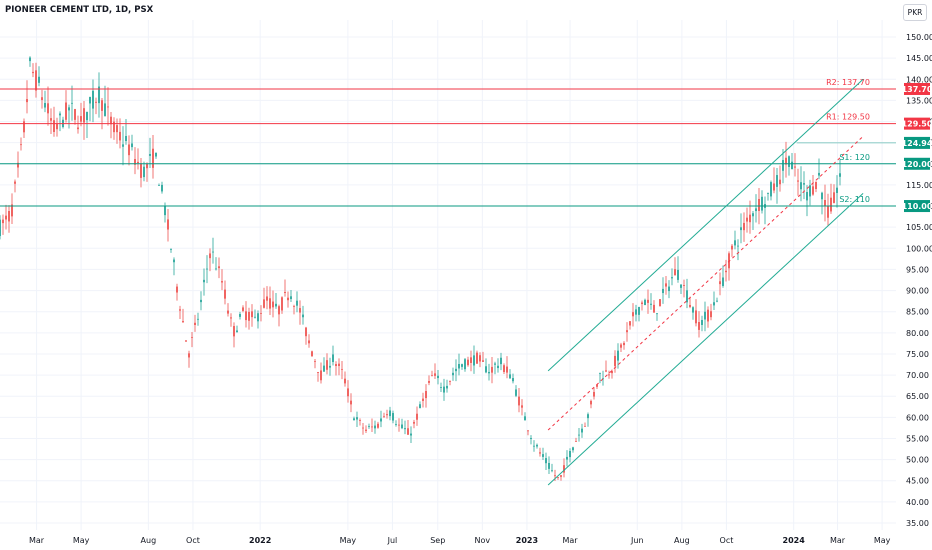  I want to click on x-tick-label: Aug, so click(149, 540).